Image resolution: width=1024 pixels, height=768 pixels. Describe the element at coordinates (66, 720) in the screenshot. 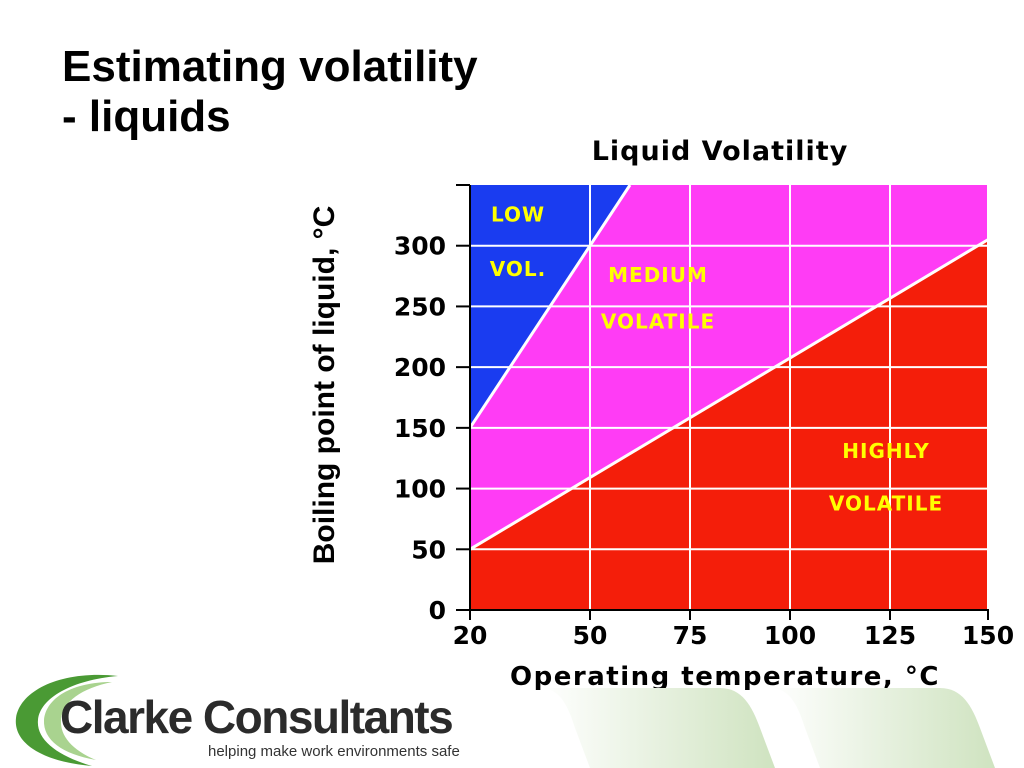

I see `logo-swoosh-icon` at that location.